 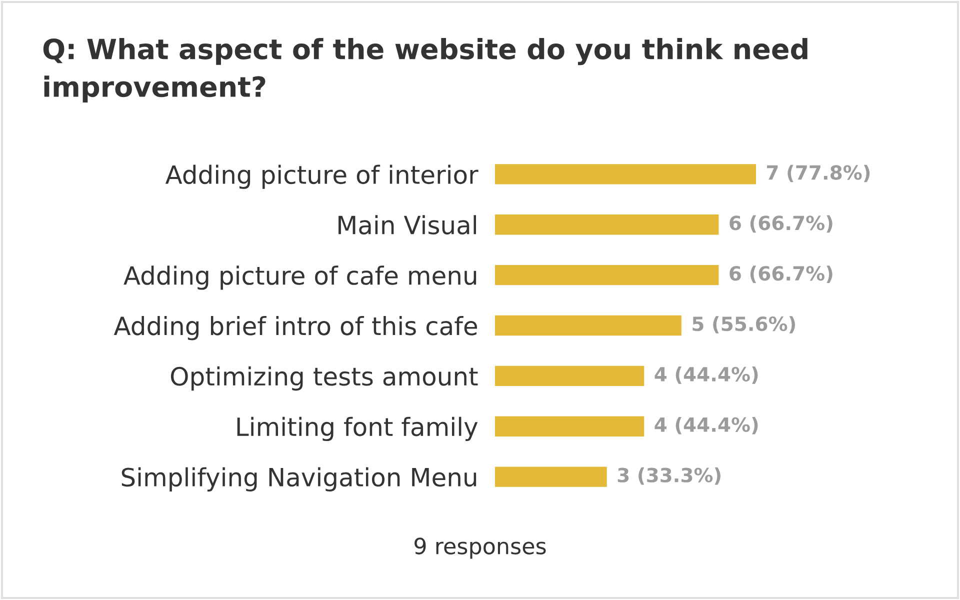 I want to click on y-tick-label: Main Visual, so click(x=407, y=224).